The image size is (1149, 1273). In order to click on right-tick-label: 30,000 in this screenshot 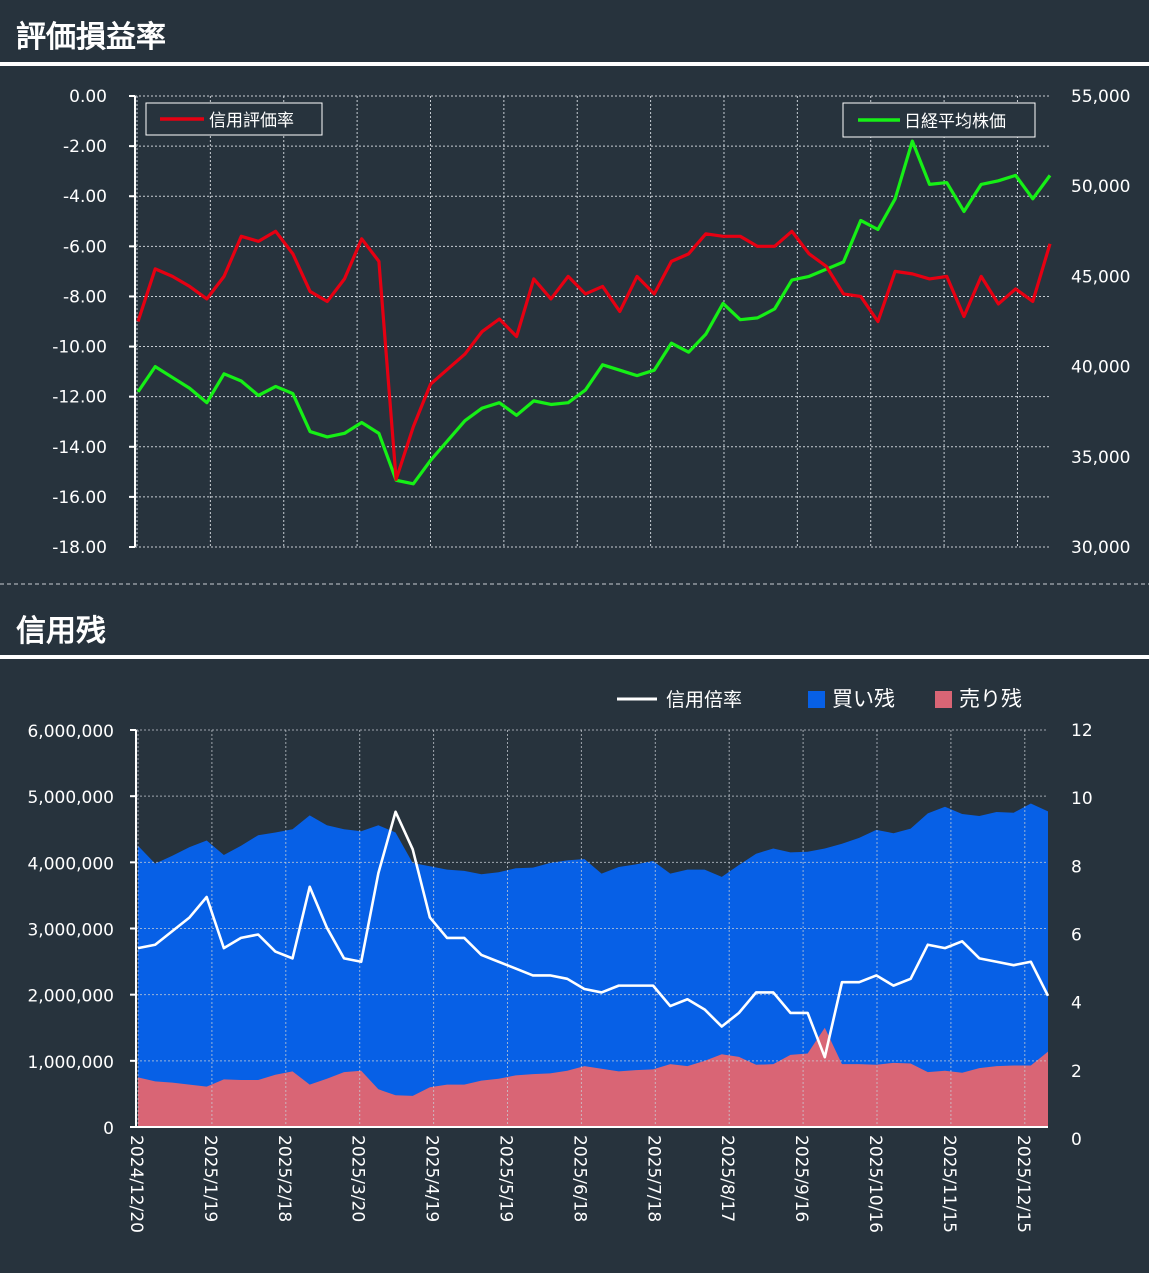, I will do `click(1100, 548)`.